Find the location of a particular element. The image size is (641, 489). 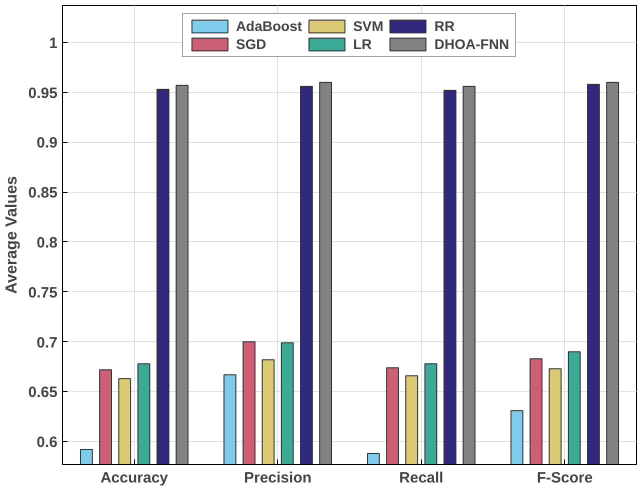

legend-label: RR is located at coordinates (444, 26).